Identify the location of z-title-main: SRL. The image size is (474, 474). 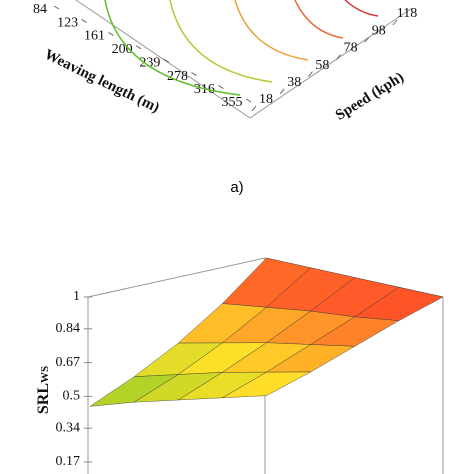
(43, 398).